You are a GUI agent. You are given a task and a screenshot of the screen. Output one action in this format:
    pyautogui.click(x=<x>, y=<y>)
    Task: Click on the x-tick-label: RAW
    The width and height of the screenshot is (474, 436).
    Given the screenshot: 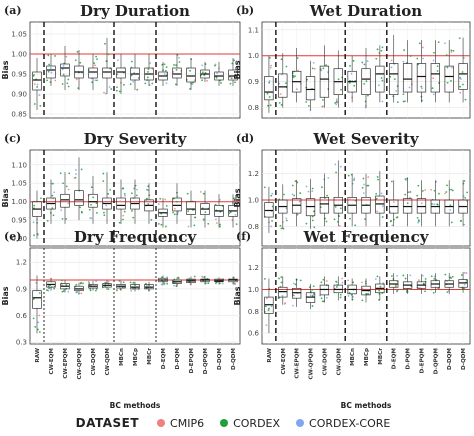 What is the action you would take?
    pyautogui.click(x=270, y=355)
    